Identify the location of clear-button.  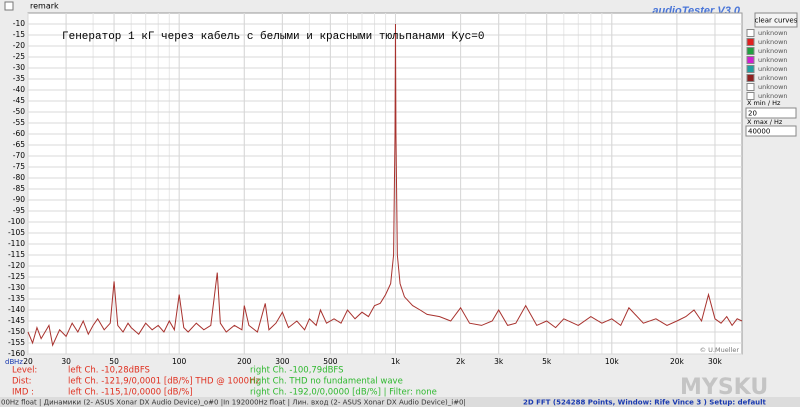
(776, 20).